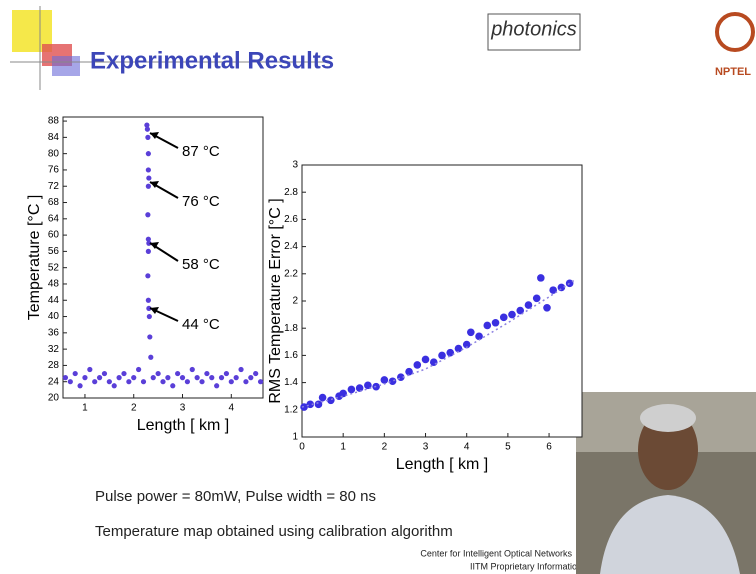 Image resolution: width=756 pixels, height=574 pixels. What do you see at coordinates (54, 251) in the screenshot?
I see `y-tick-label: 56` at bounding box center [54, 251].